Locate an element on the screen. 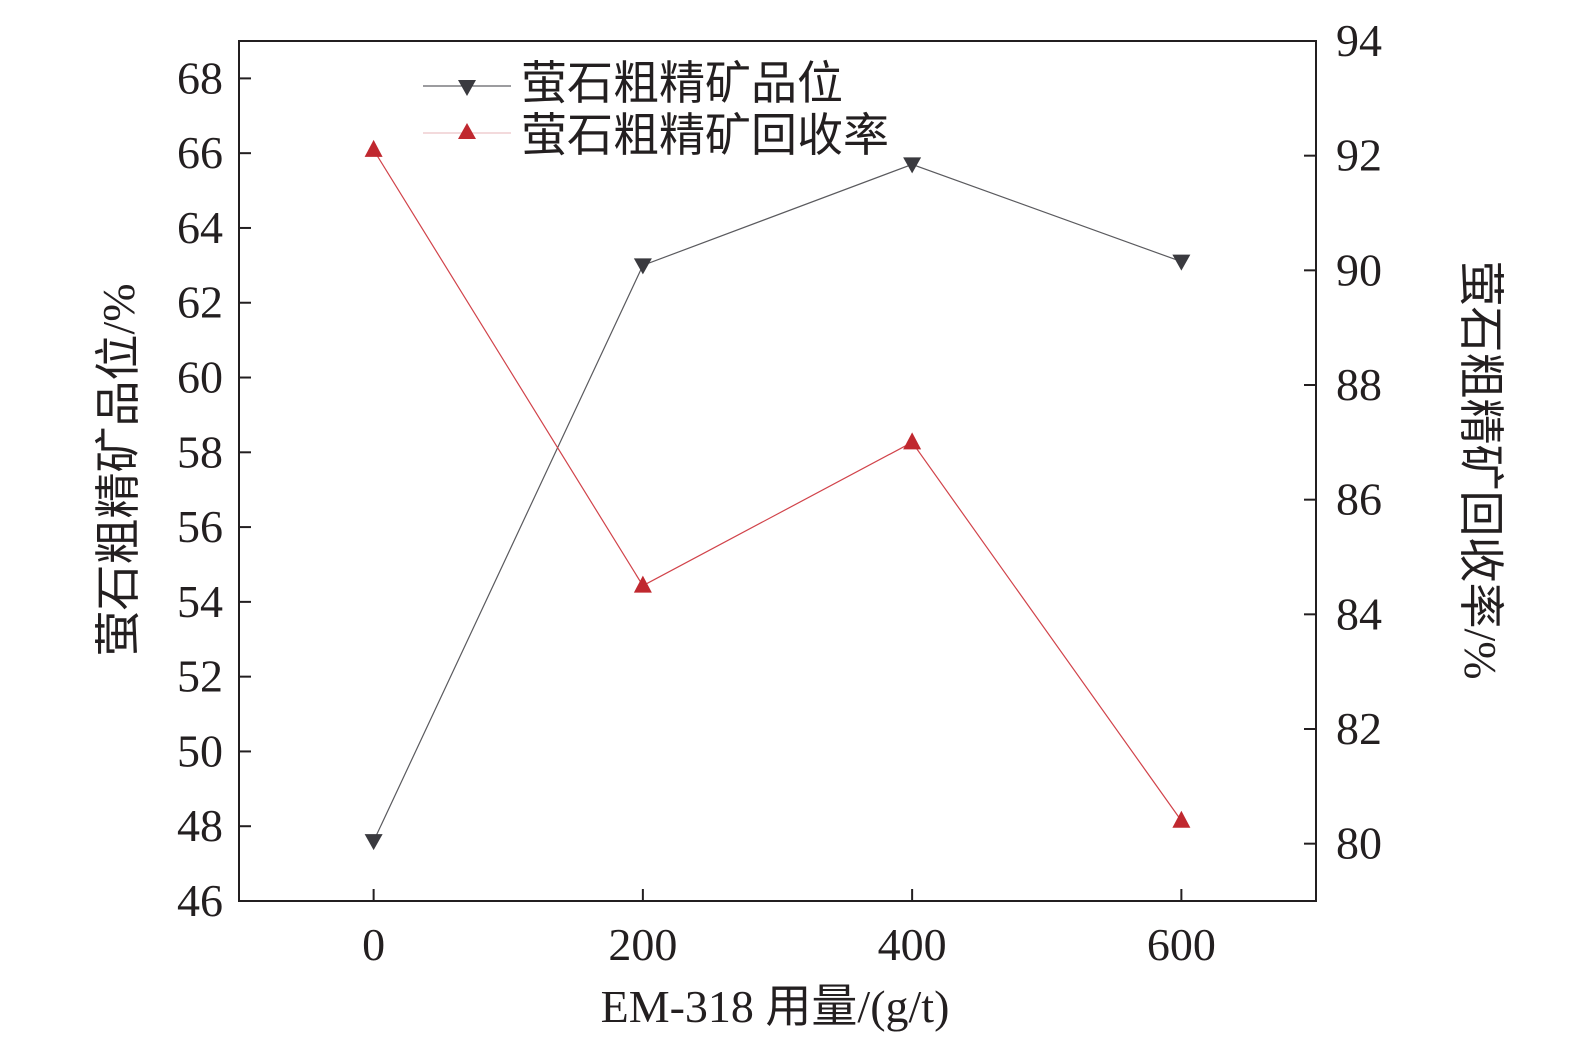 The width and height of the screenshot is (1575, 1058). right-y-tick-label: 88 is located at coordinates (1359, 384).